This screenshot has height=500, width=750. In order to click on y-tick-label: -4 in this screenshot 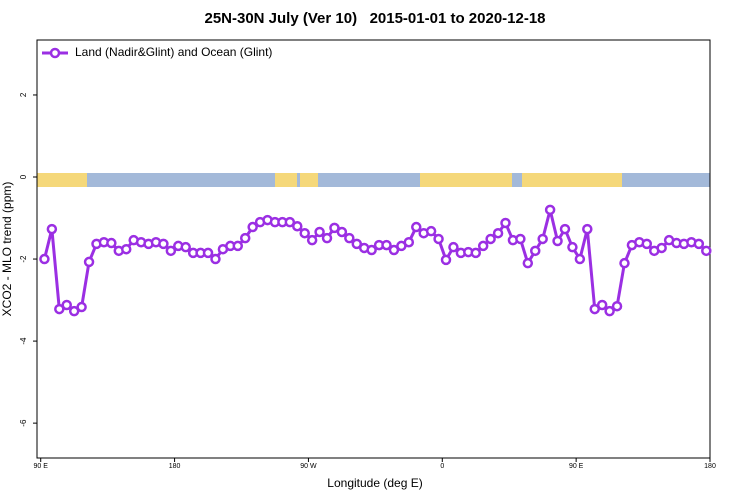, I will do `click(23, 341)`.